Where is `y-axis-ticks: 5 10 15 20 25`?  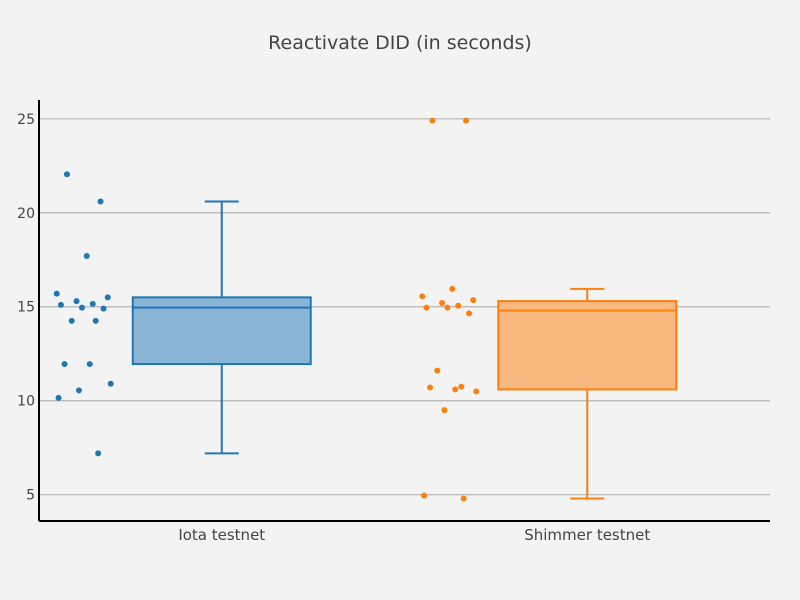
y-axis-ticks: 5 10 15 20 25 is located at coordinates (26, 308).